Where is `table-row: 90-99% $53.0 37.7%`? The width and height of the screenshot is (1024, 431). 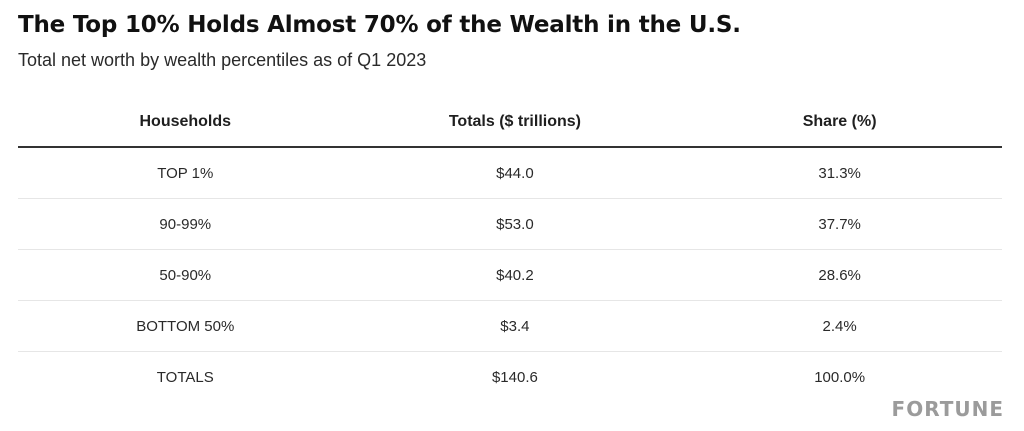
table-row: 90-99% $53.0 37.7% is located at coordinates (510, 224).